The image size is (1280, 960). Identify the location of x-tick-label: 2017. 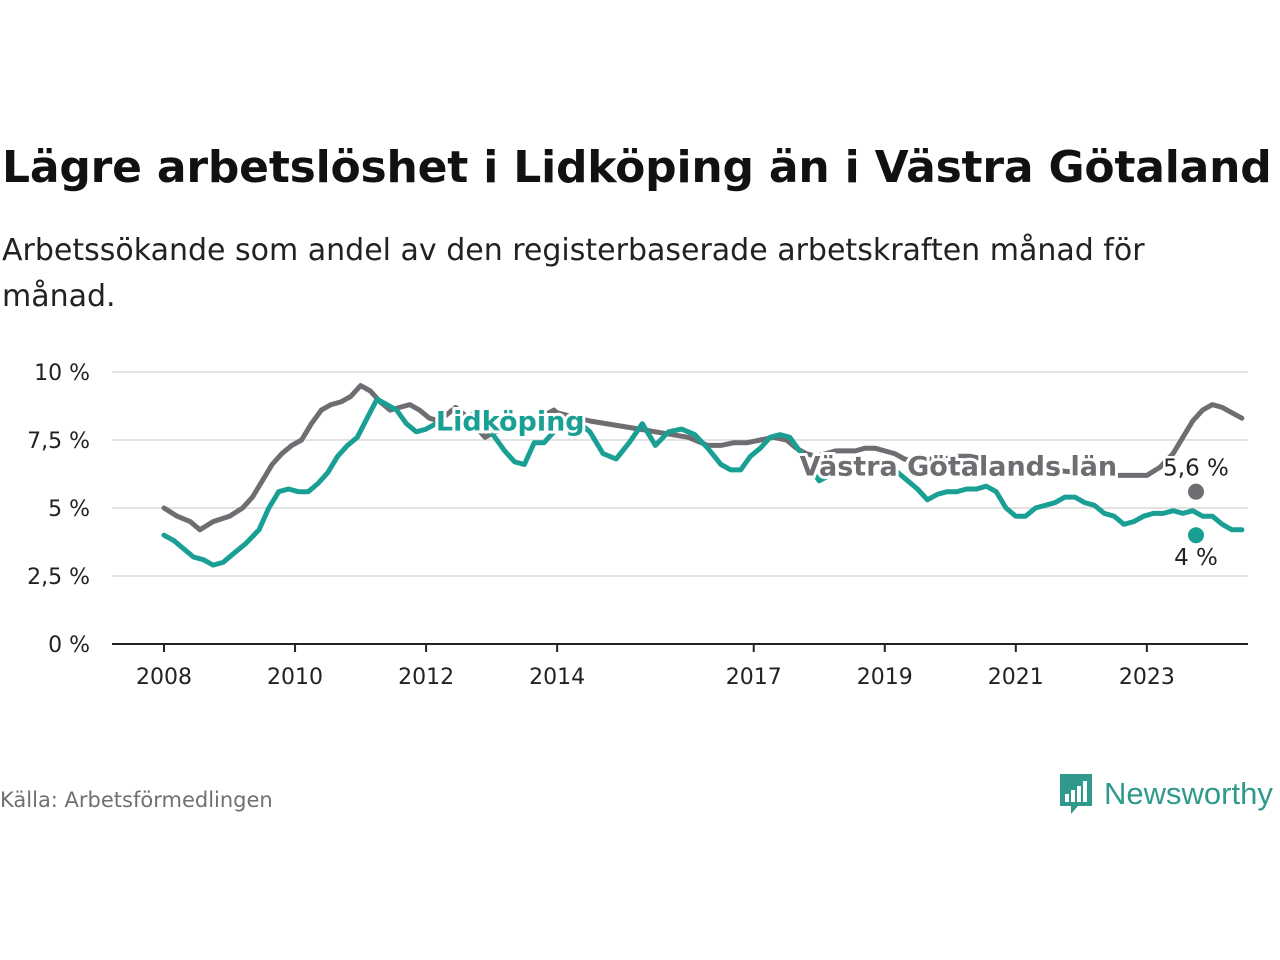
(754, 677).